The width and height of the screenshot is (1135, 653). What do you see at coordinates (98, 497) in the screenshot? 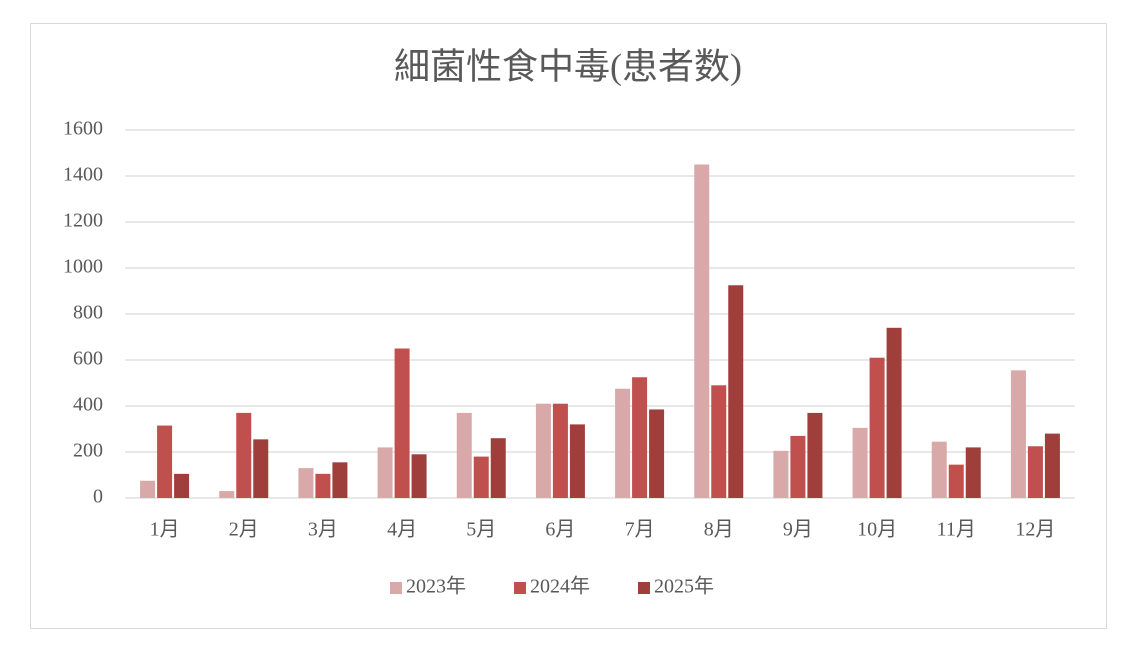
I see `y-tick-label: 0` at bounding box center [98, 497].